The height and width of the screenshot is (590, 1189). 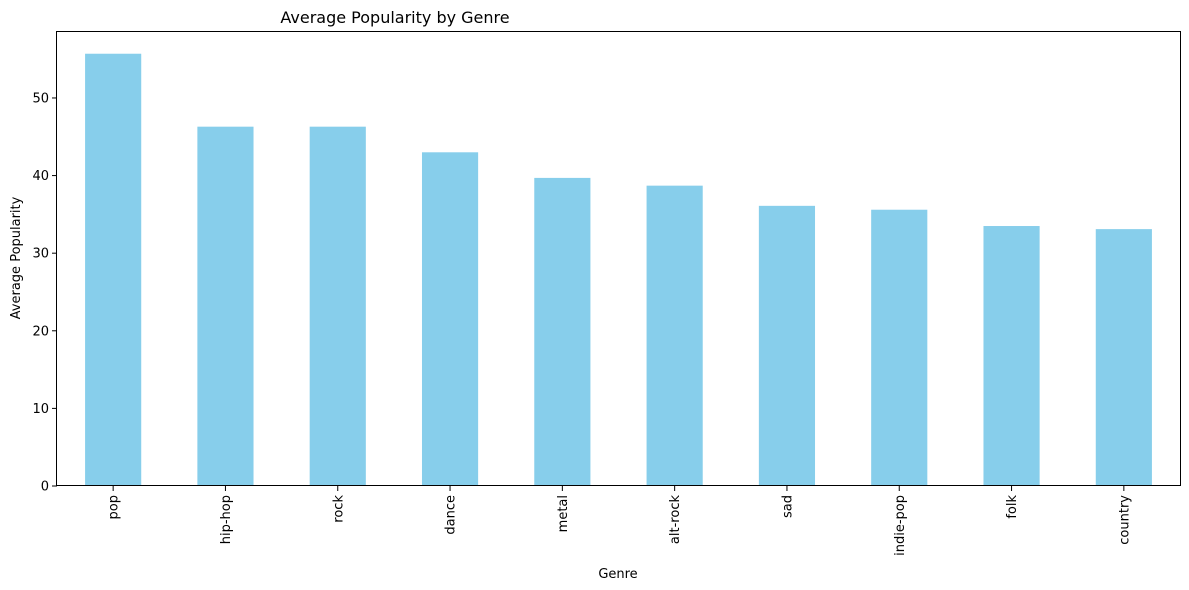 What do you see at coordinates (114, 507) in the screenshot?
I see `x-tick-label: pop` at bounding box center [114, 507].